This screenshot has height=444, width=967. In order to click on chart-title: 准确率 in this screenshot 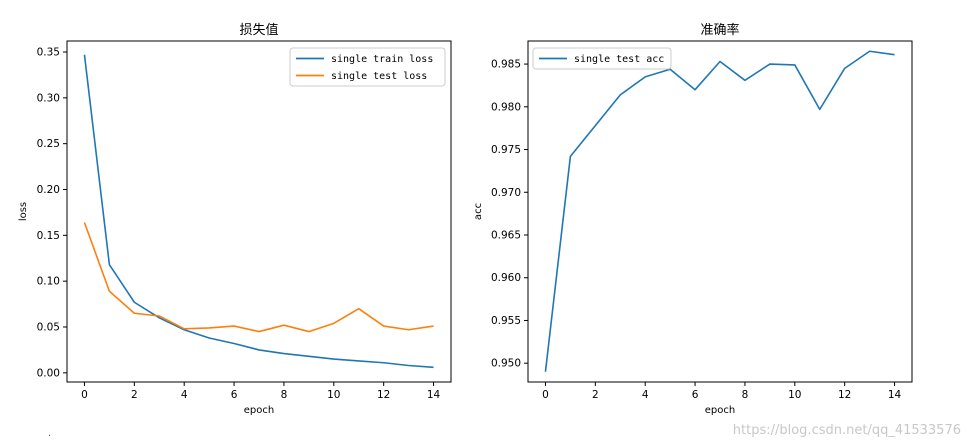, I will do `click(719, 30)`.